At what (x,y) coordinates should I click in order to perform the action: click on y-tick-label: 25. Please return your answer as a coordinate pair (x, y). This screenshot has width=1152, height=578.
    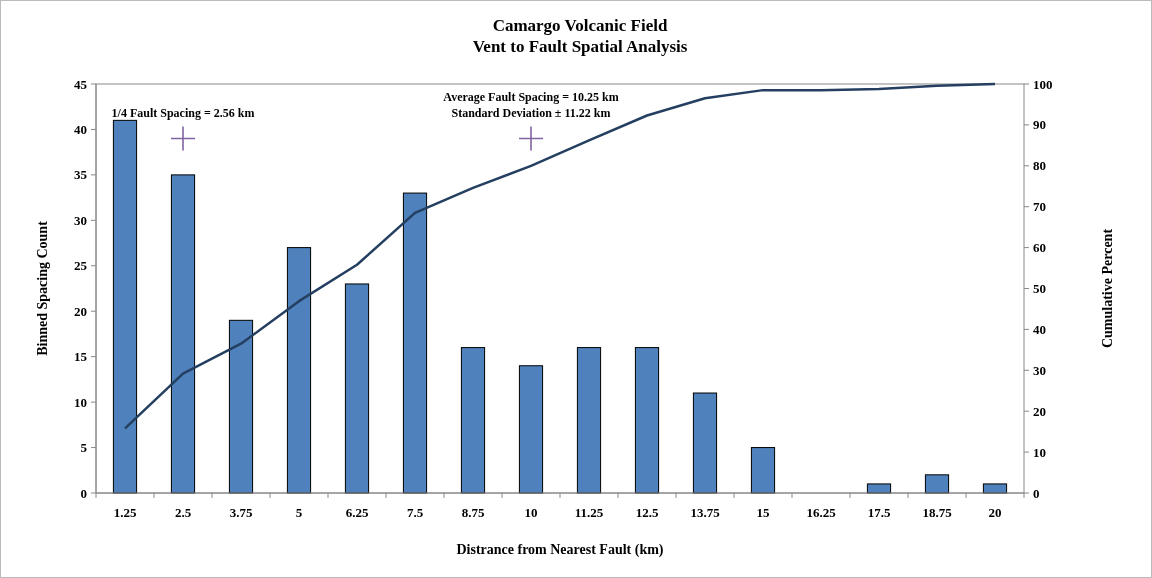
    Looking at the image, I should click on (81, 266).